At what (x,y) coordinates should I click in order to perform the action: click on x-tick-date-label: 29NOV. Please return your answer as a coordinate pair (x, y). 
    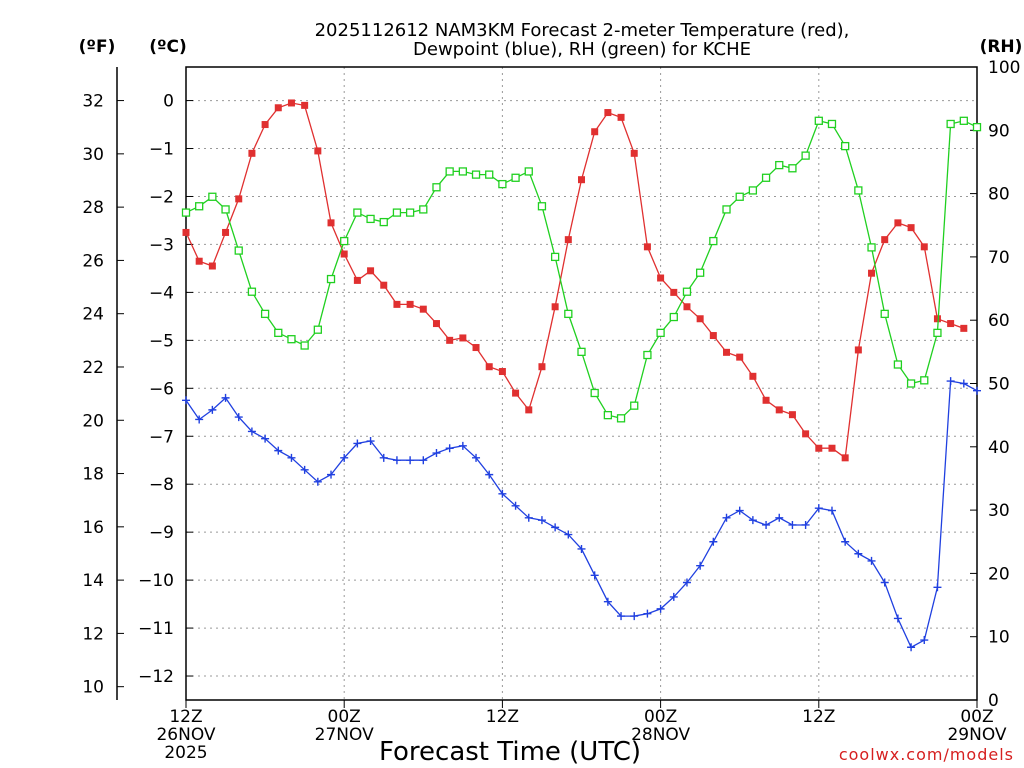
    Looking at the image, I should click on (976, 735).